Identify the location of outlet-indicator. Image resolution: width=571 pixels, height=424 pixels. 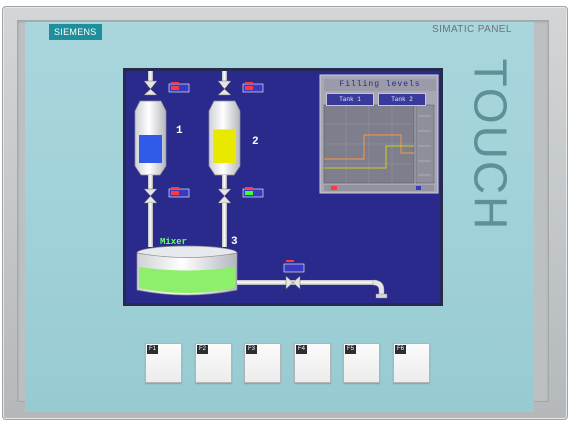
(294, 268).